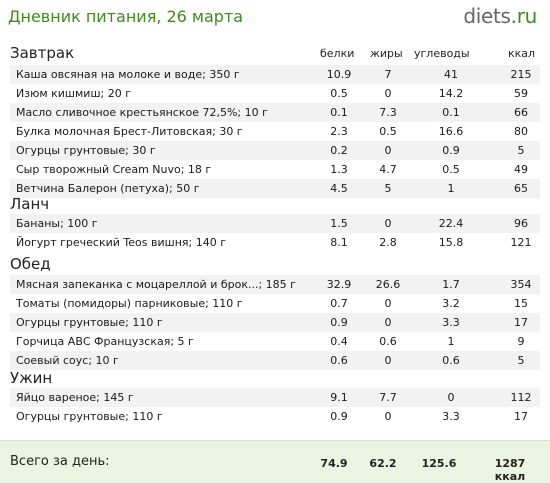 The width and height of the screenshot is (550, 483). I want to click on carbs-value: 1.7, so click(451, 284).